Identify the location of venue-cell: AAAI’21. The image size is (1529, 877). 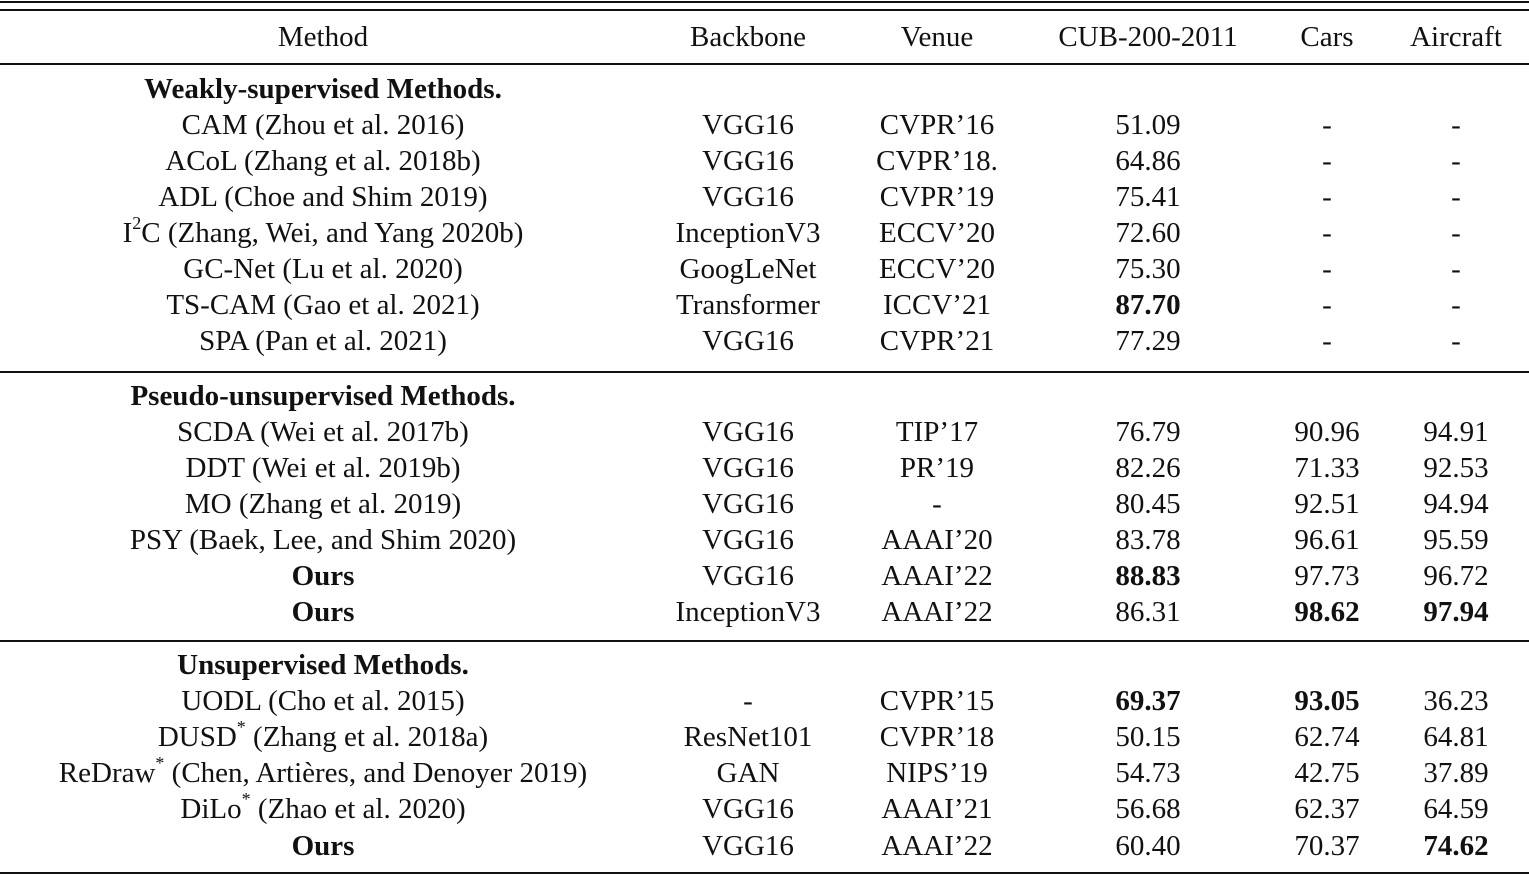
(937, 809).